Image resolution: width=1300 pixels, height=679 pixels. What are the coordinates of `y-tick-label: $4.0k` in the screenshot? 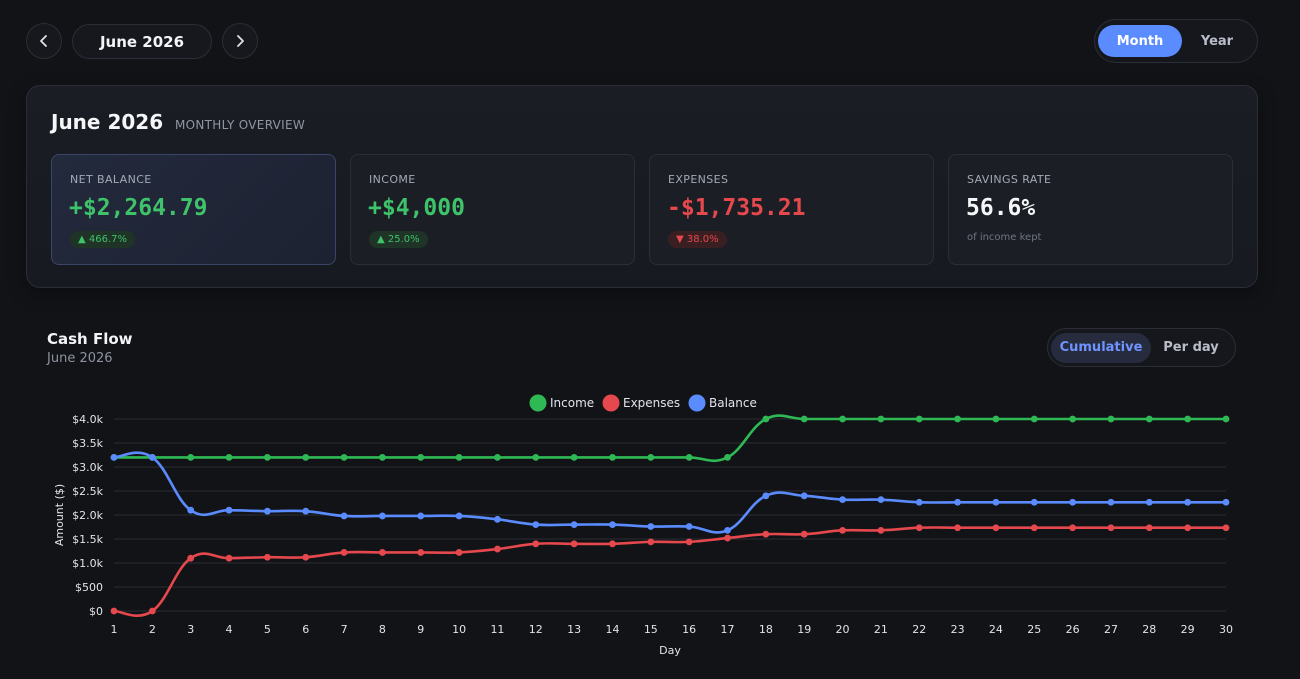 It's located at (87, 419).